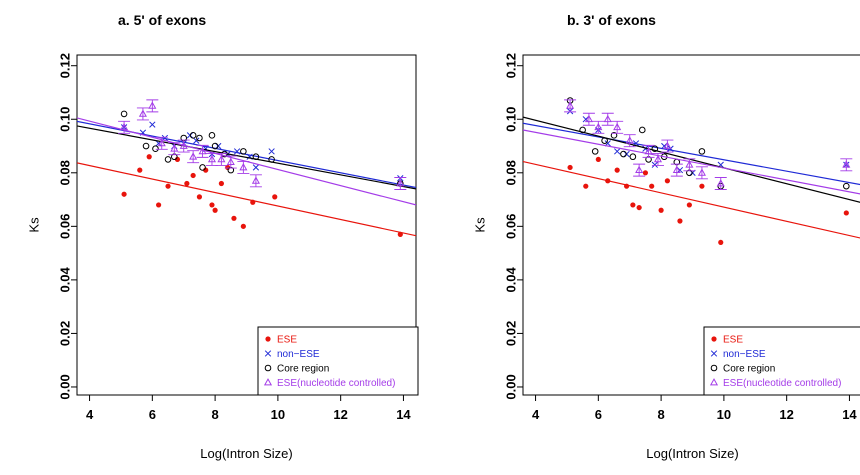 This screenshot has height=475, width=860. Describe the element at coordinates (511, 119) in the screenshot. I see `y-tick-label: 0.10` at that location.